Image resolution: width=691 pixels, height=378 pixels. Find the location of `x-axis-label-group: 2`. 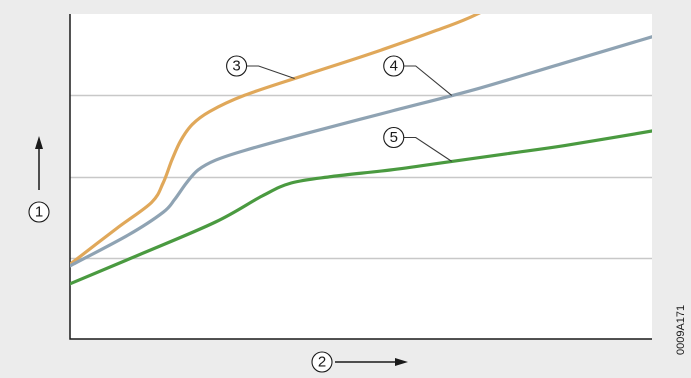

x-axis-label-group: 2 is located at coordinates (359, 362).